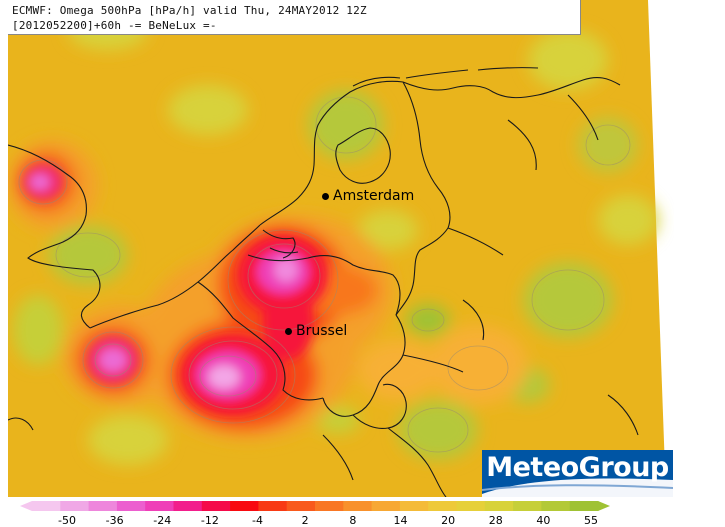 This screenshot has height=527, width=725. What do you see at coordinates (325, 196) in the screenshot?
I see `amsterdam-marker` at bounding box center [325, 196].